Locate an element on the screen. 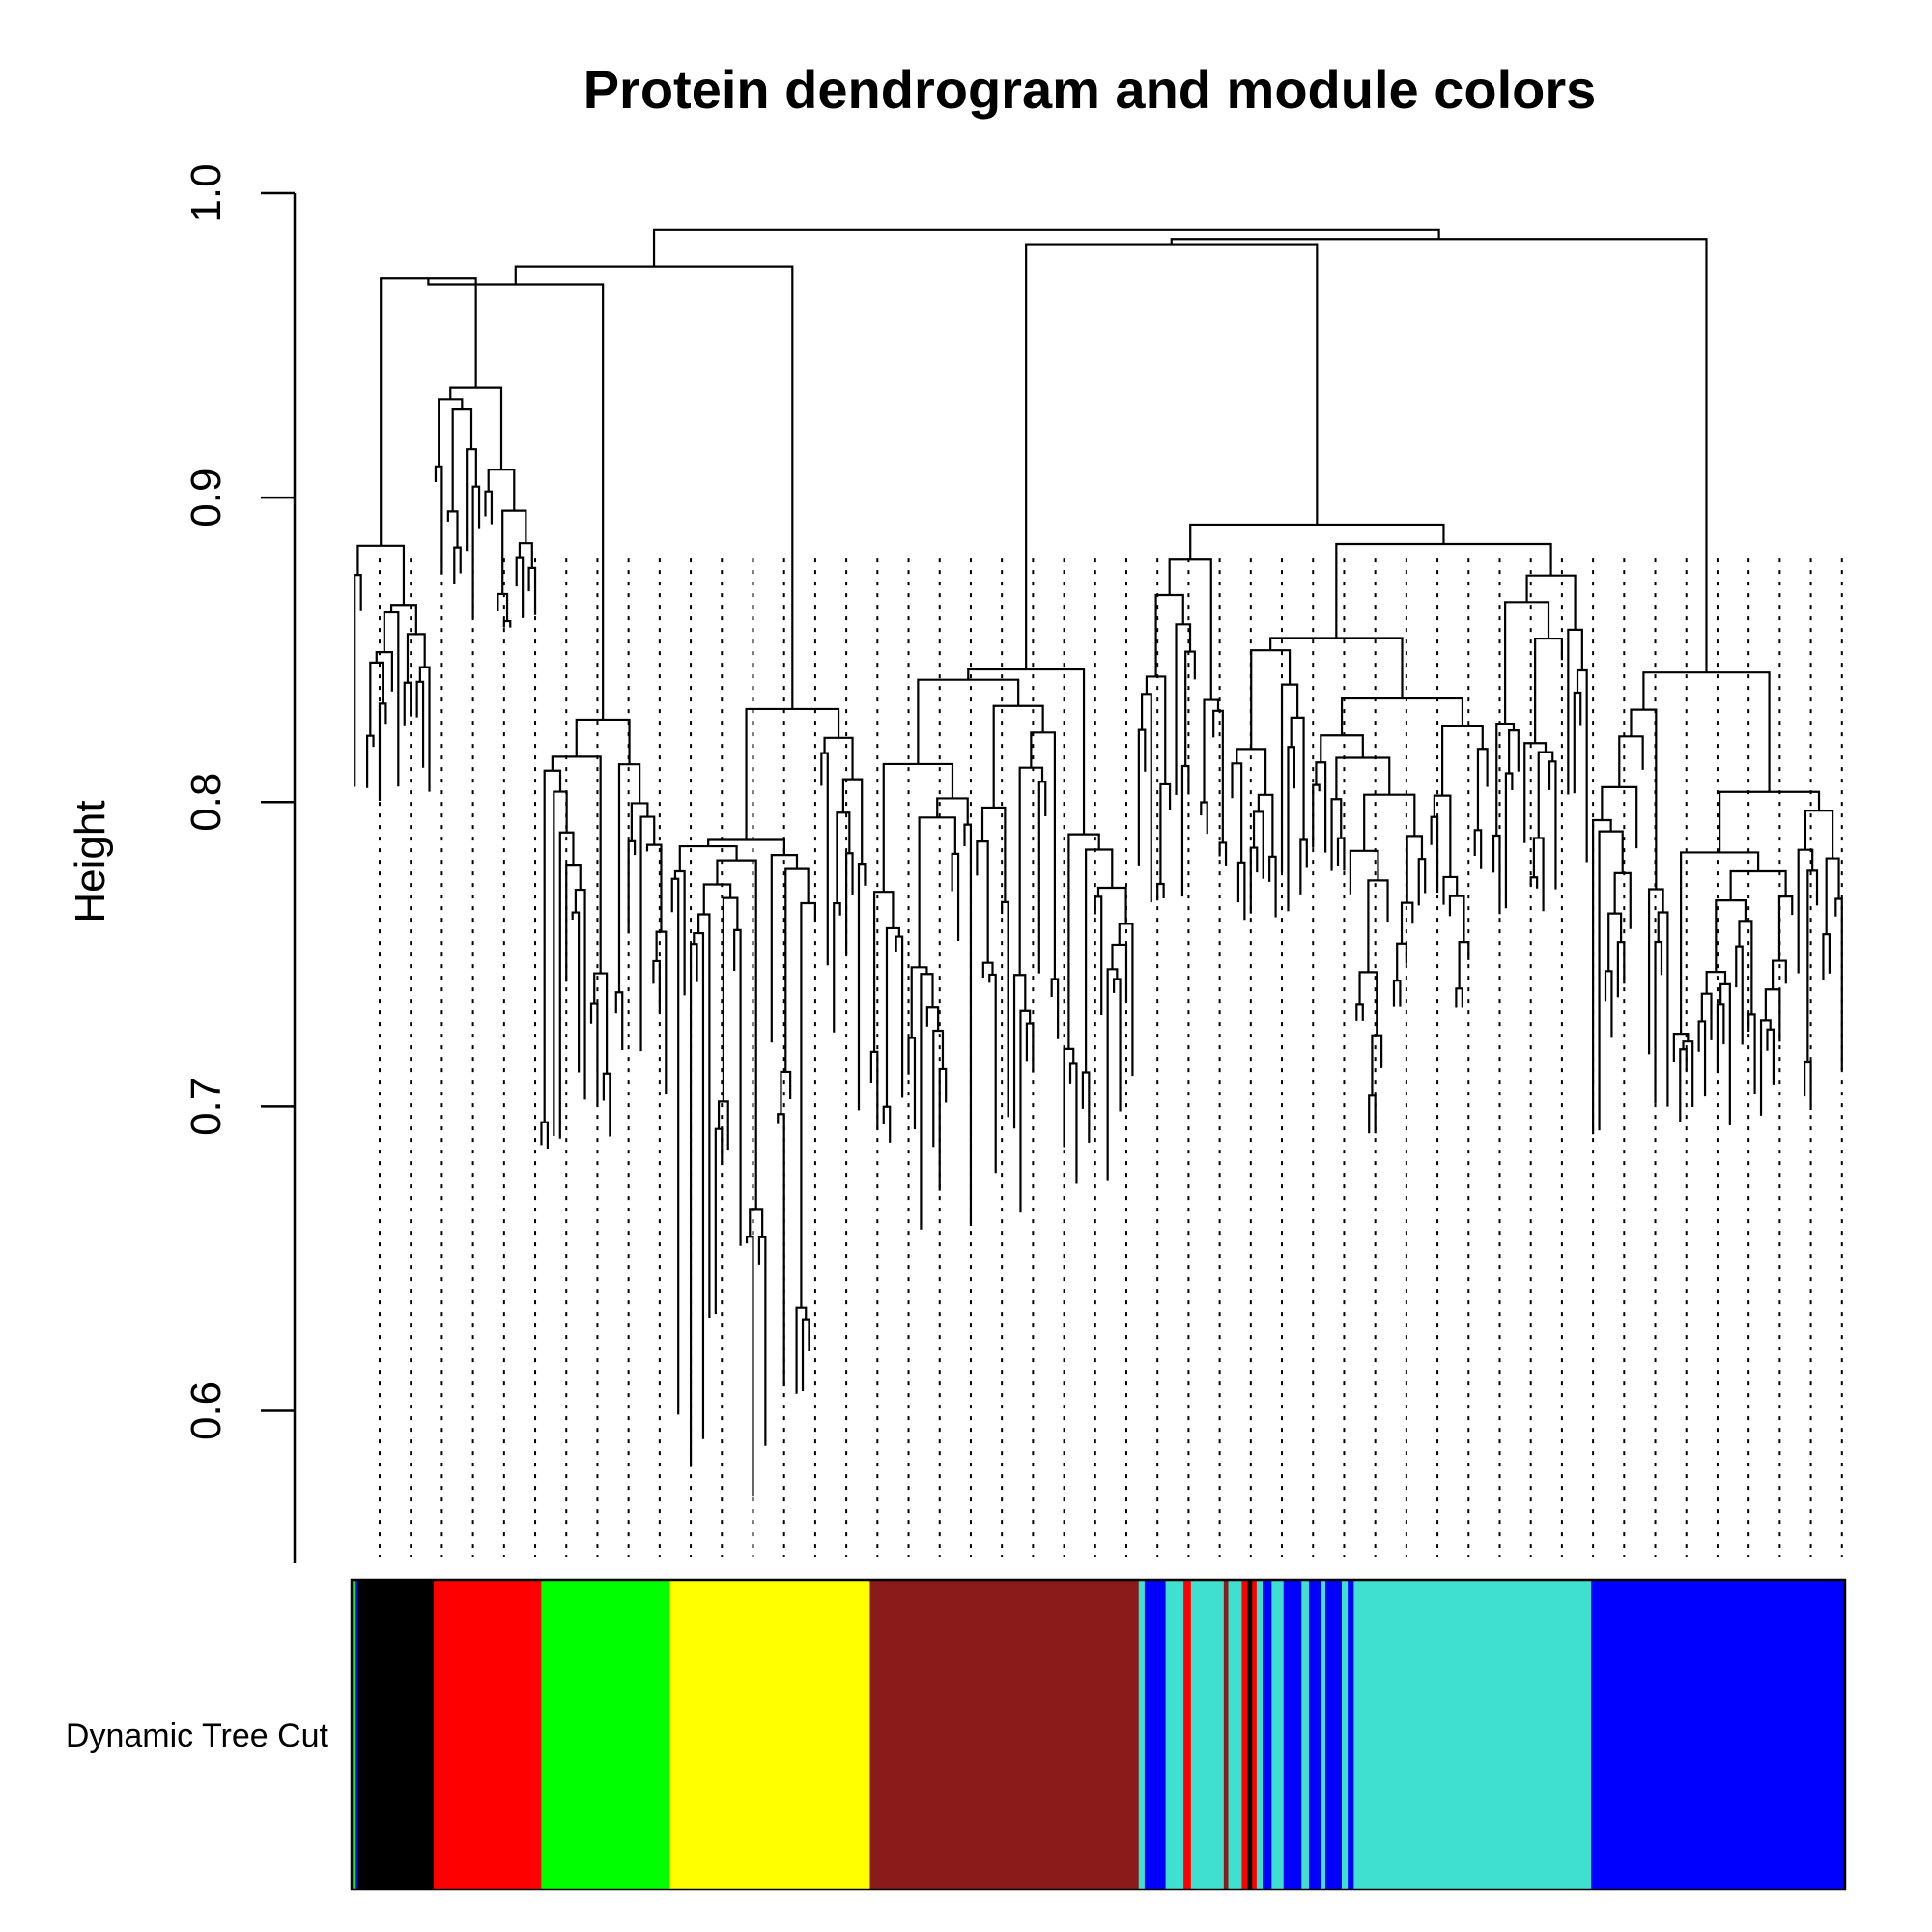 The image size is (1932, 1932). y-tick-label: 0.6 is located at coordinates (206, 1410).